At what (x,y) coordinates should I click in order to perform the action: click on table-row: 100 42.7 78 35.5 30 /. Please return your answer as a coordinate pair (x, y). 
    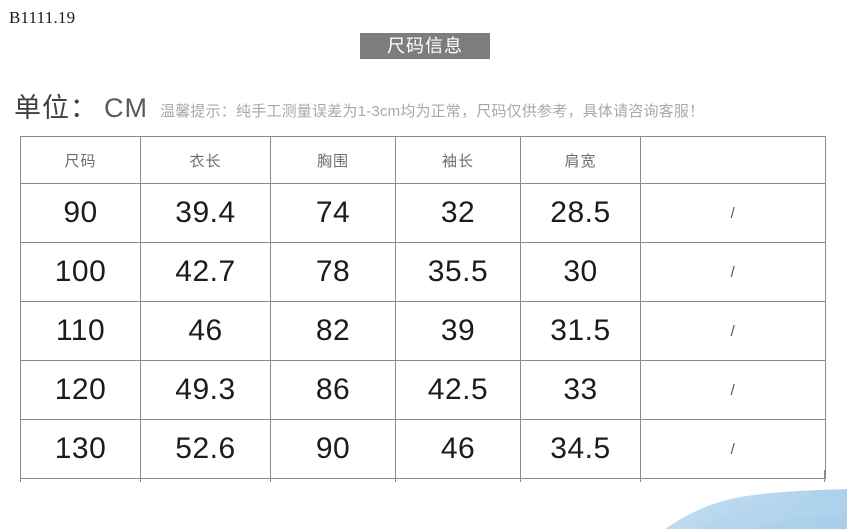
    Looking at the image, I should click on (423, 272).